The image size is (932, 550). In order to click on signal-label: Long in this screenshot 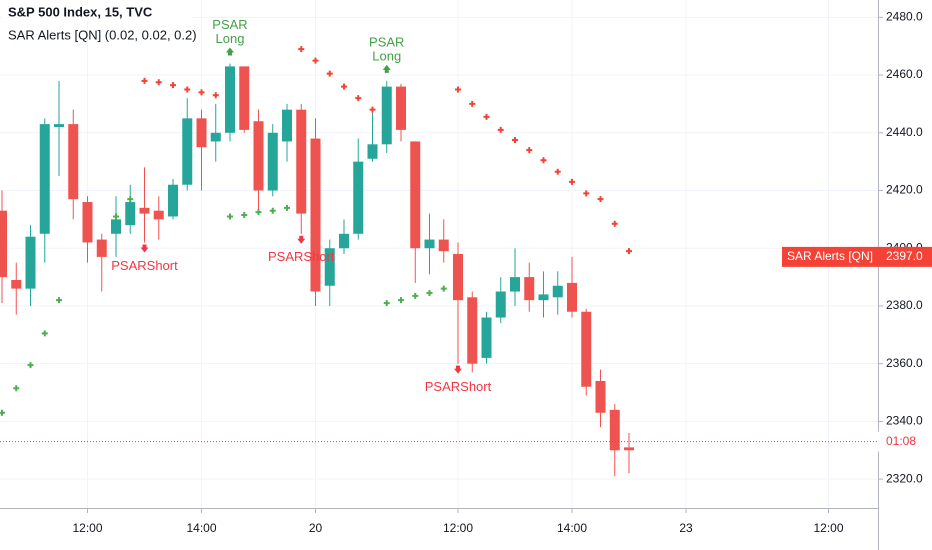, I will do `click(230, 38)`.